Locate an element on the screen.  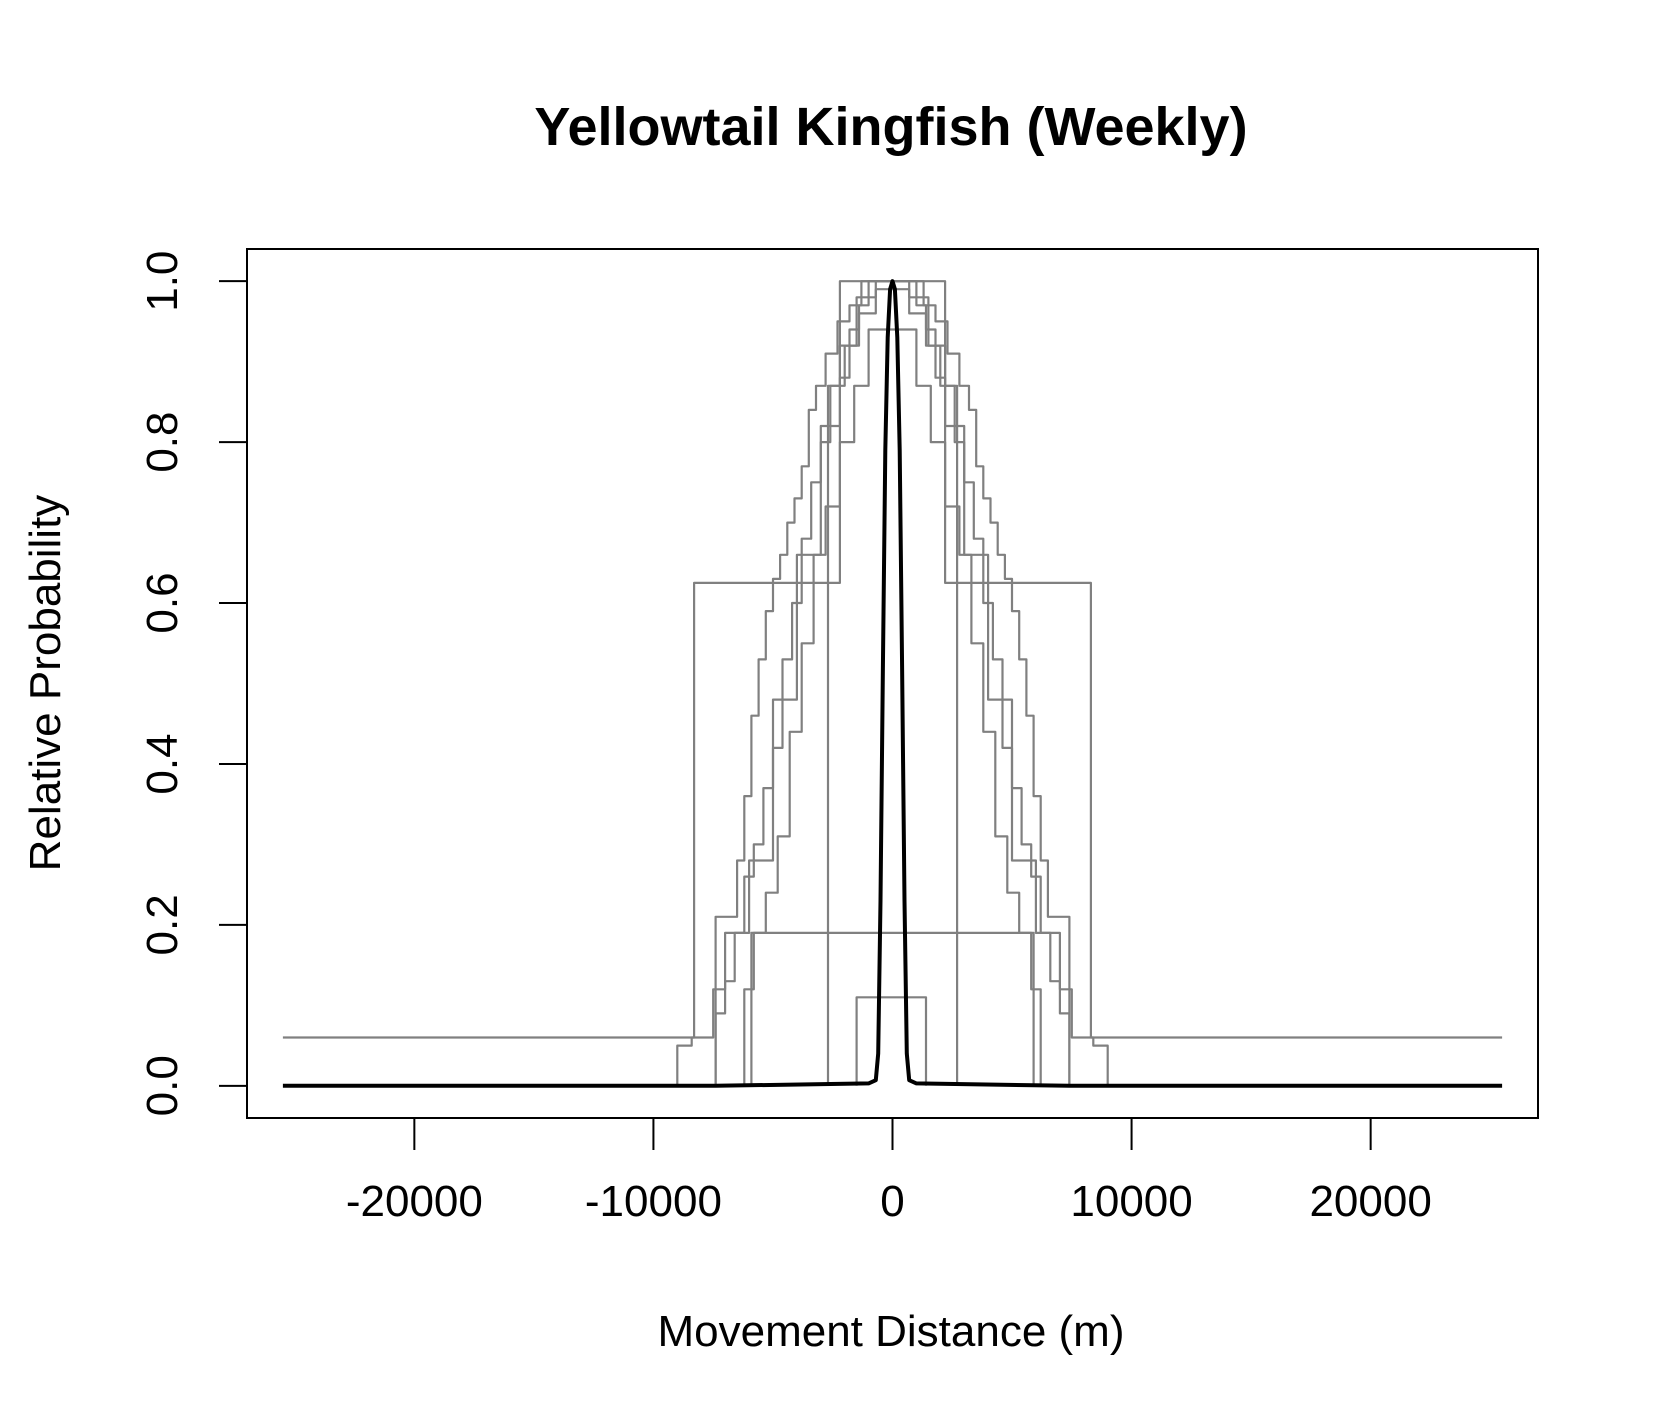
y-axis: 0.0 0.2 0.4 0.6 0.8 1.0 is located at coordinates (193, 683).